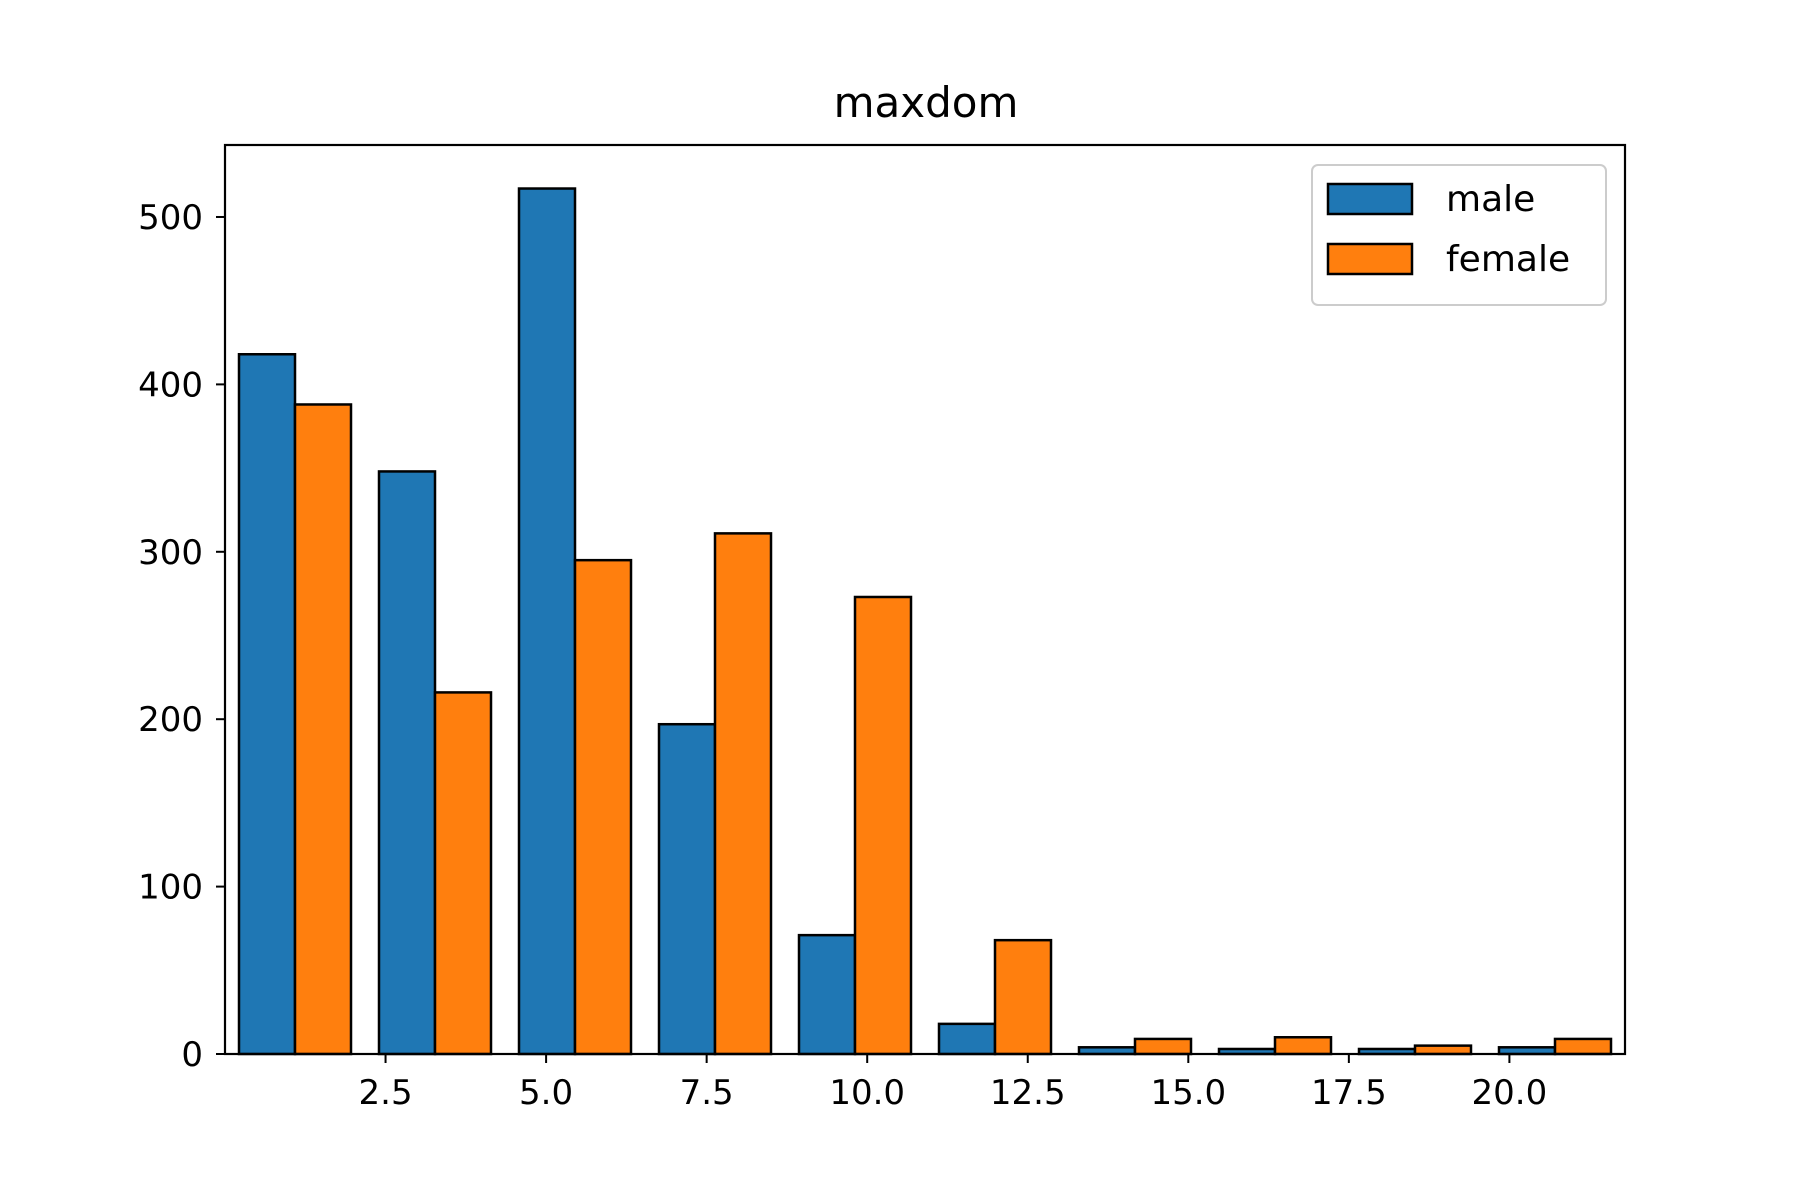  What do you see at coordinates (170, 553) in the screenshot?
I see `y-tick-label: 300` at bounding box center [170, 553].